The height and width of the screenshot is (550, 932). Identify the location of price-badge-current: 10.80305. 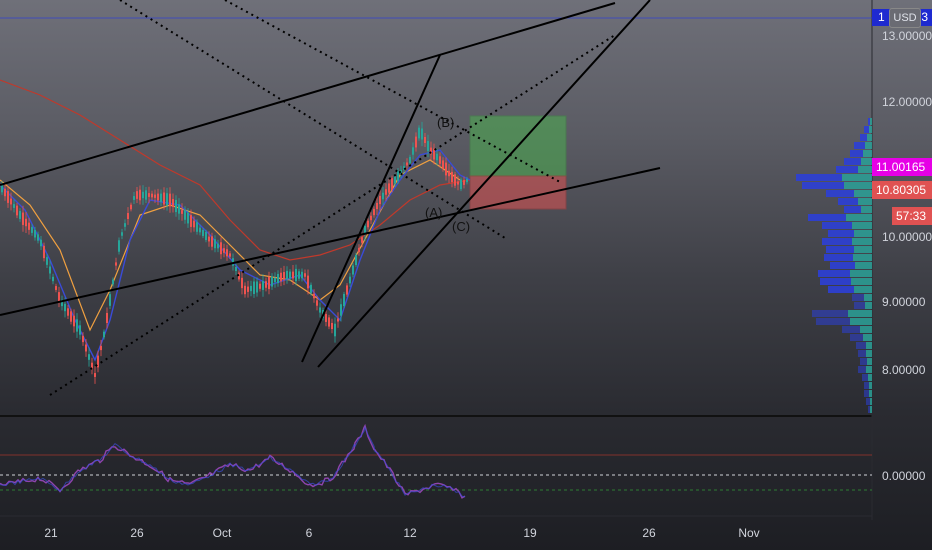
(902, 190).